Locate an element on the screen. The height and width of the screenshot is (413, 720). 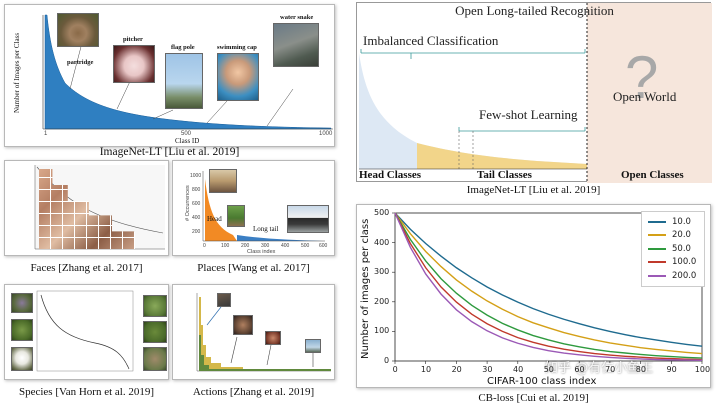
olt-title: Open Long-tailed Recognition is located at coordinates (534, 10).